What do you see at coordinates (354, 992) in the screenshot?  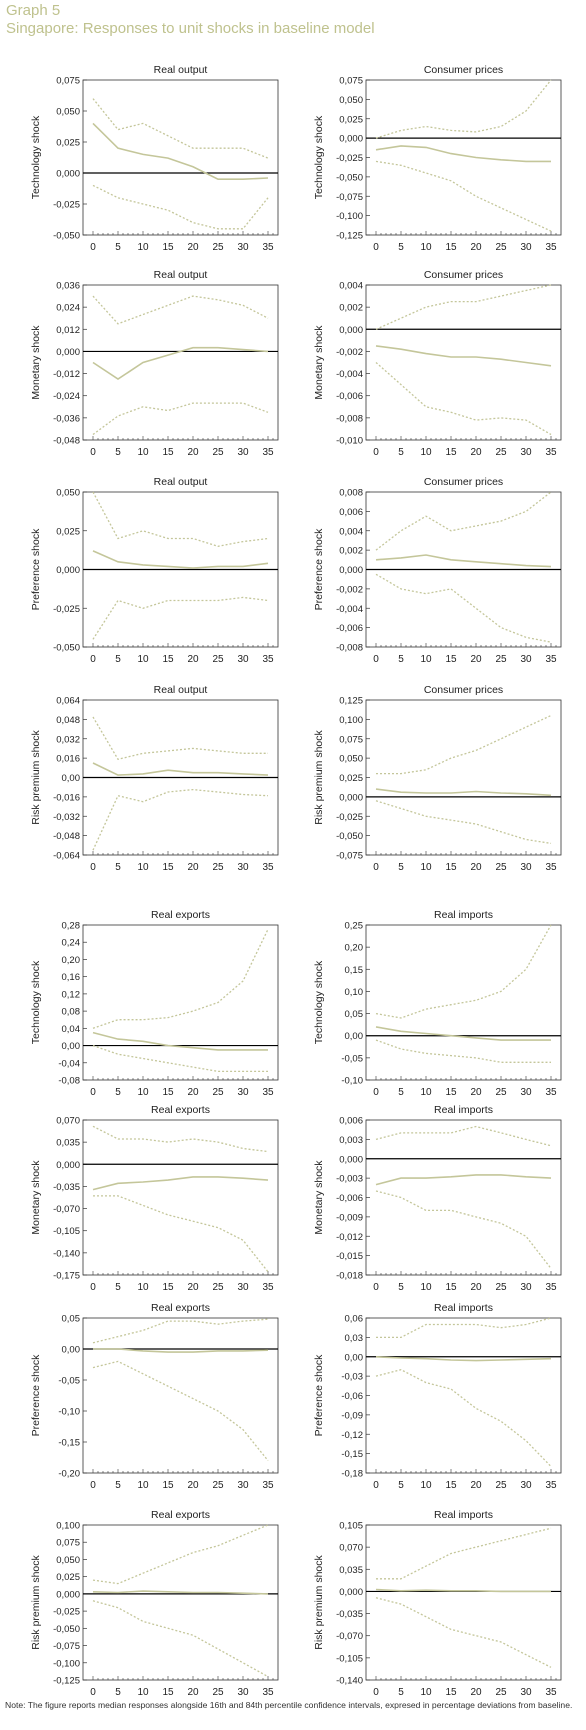 I see `y-tick-label: 0,10` at bounding box center [354, 992].